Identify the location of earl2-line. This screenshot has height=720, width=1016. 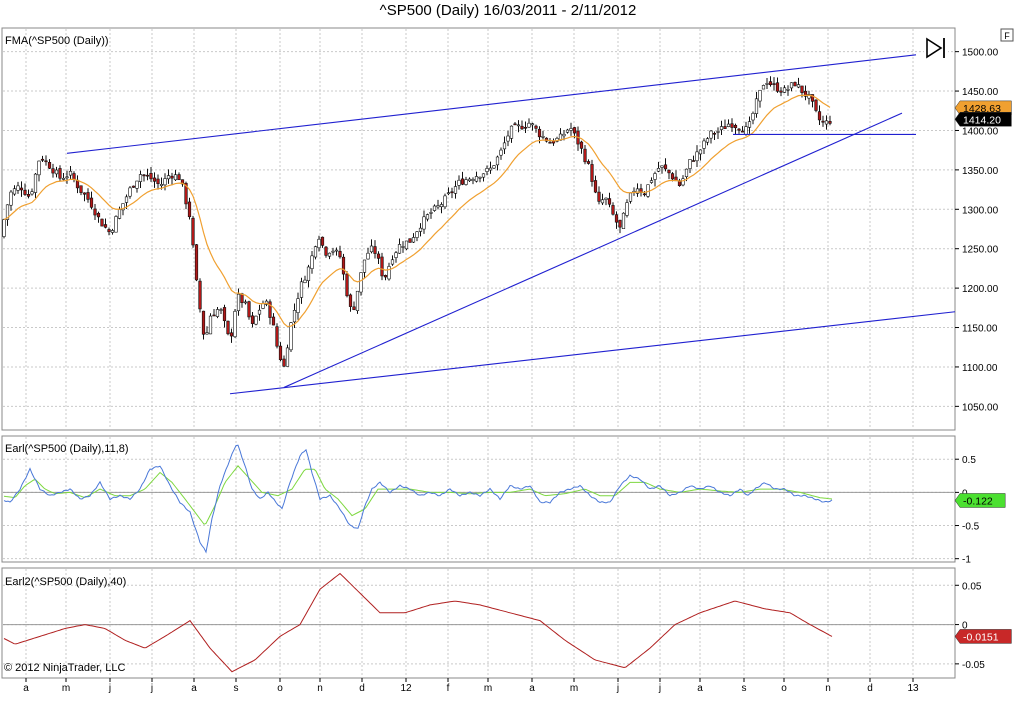
(418, 622).